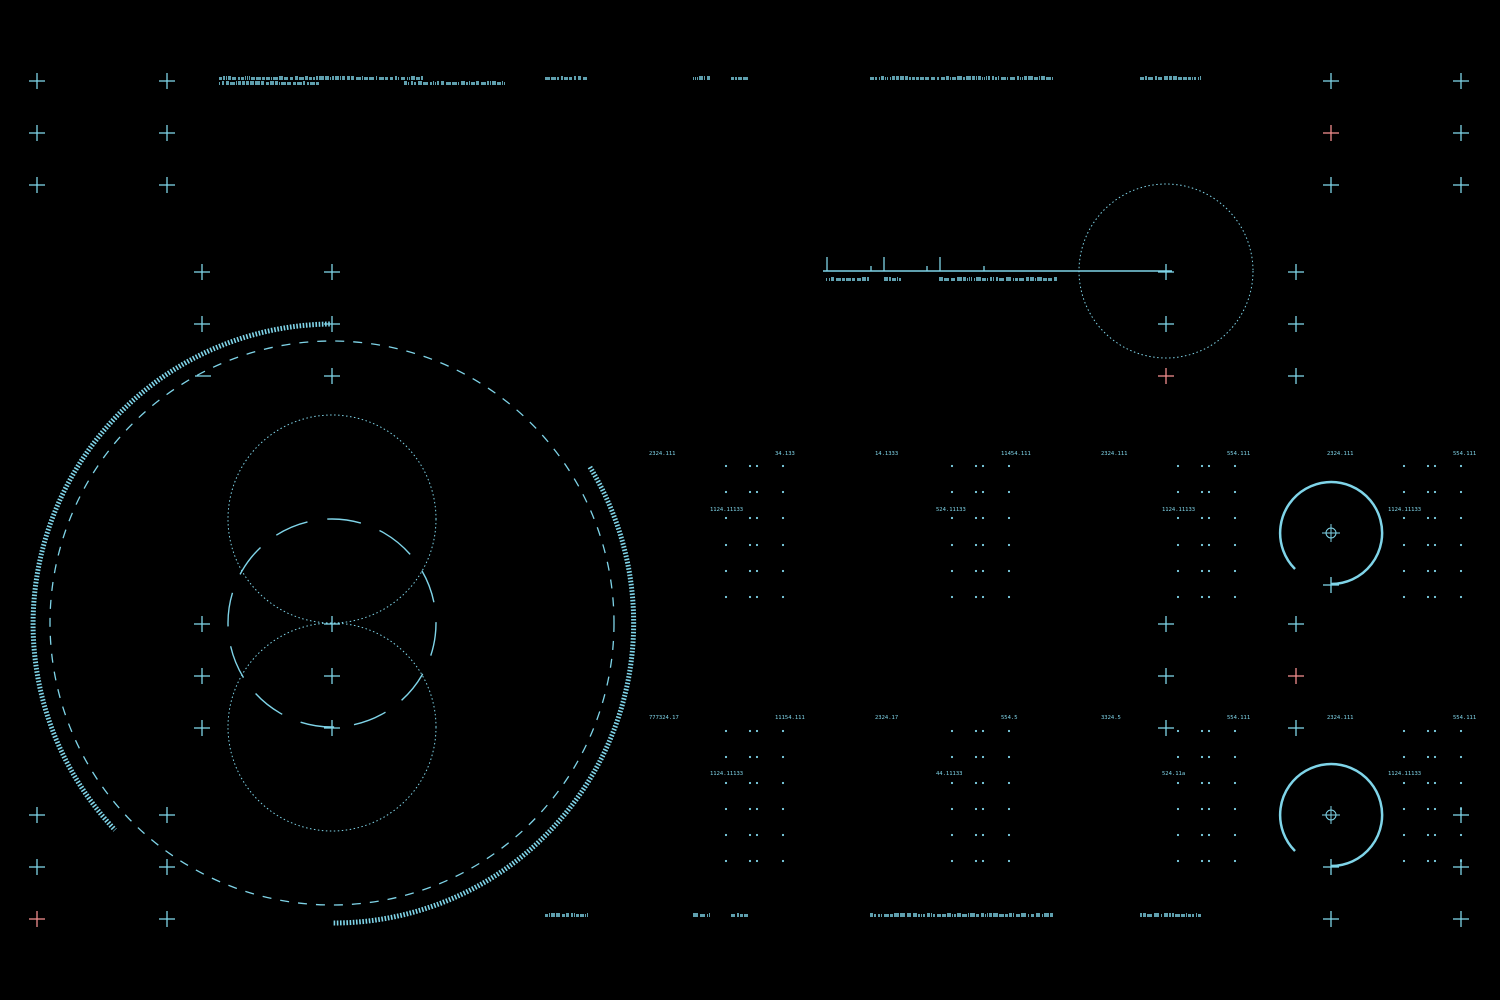  What do you see at coordinates (332, 519) in the screenshot?
I see `radar-dotted-circle-top` at bounding box center [332, 519].